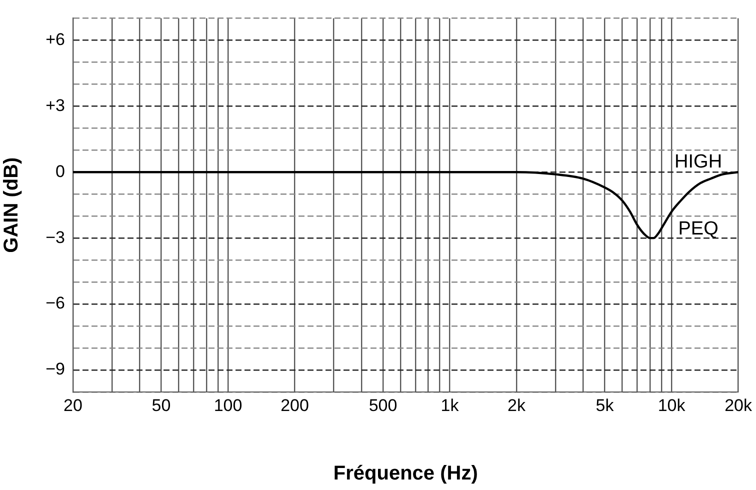 The height and width of the screenshot is (490, 756). What do you see at coordinates (55, 369) in the screenshot?
I see `y-tick-label: −9` at bounding box center [55, 369].